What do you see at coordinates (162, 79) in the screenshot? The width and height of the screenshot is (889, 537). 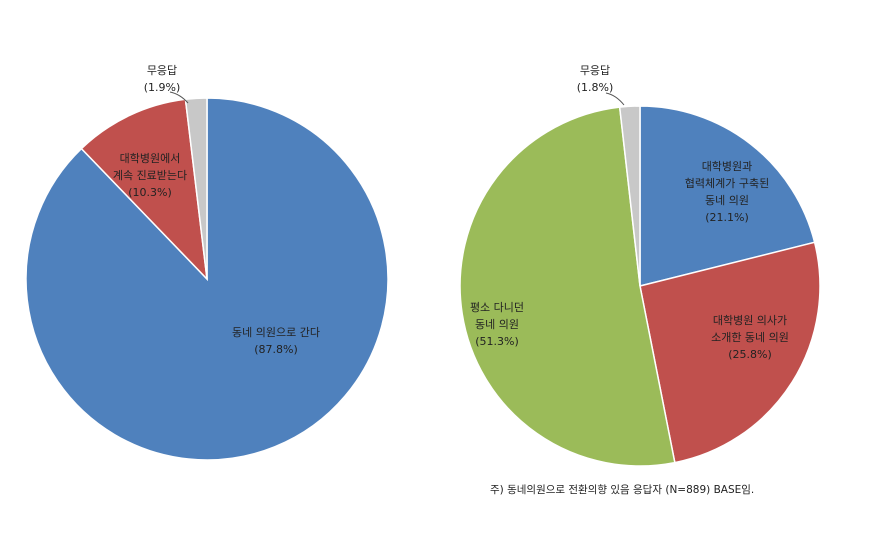 I see `slice-label: 무응답 (1.9%)` at bounding box center [162, 79].